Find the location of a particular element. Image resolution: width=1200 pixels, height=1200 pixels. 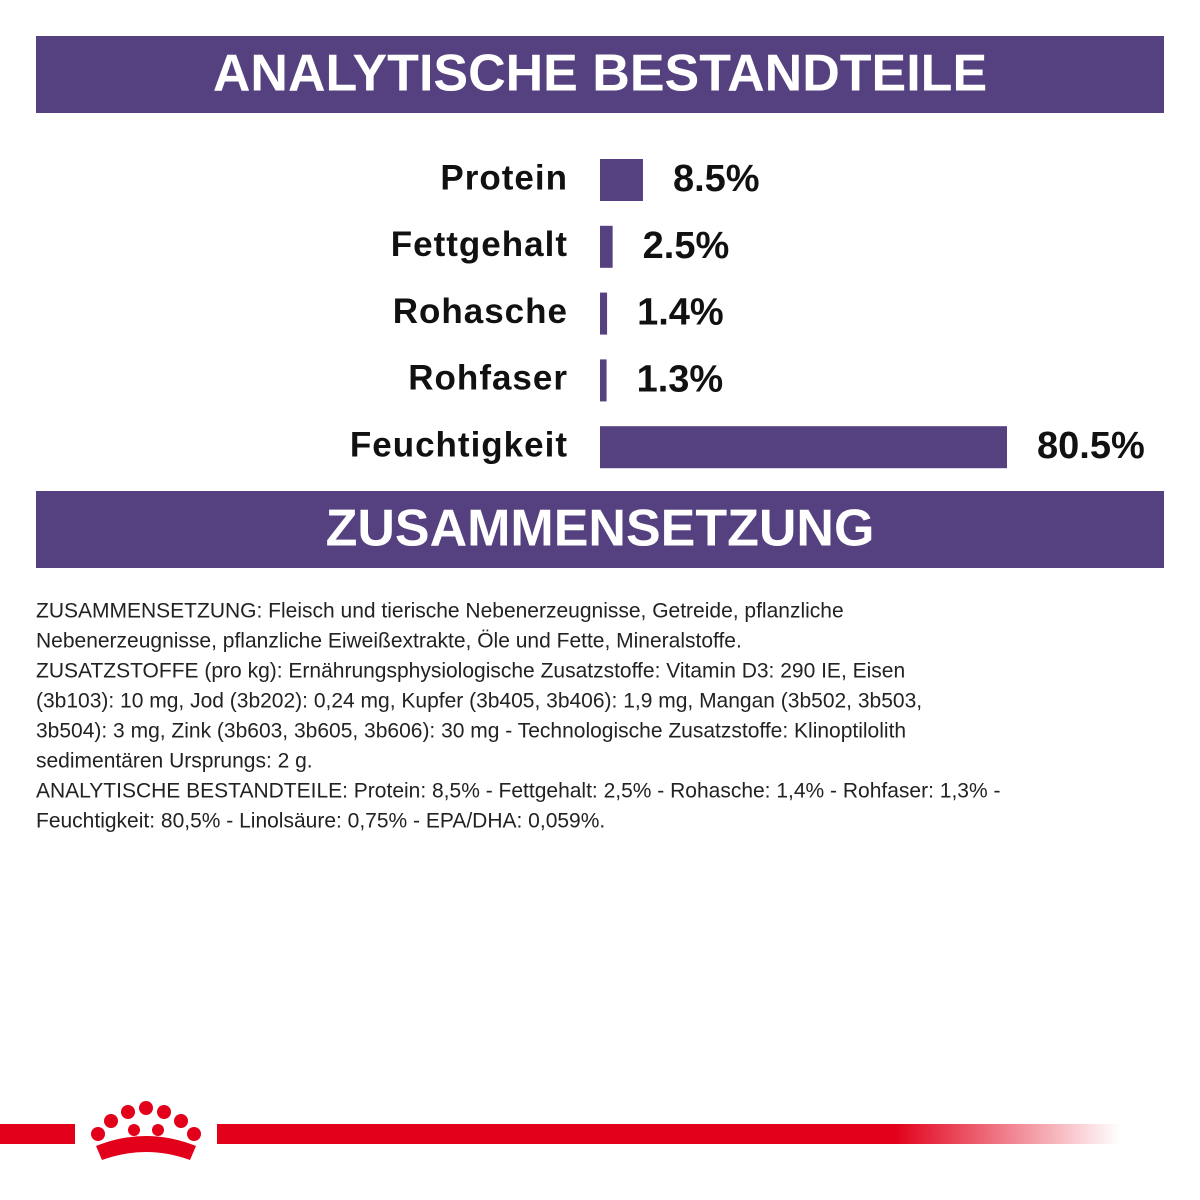

value-label: 1.3% is located at coordinates (680, 379).